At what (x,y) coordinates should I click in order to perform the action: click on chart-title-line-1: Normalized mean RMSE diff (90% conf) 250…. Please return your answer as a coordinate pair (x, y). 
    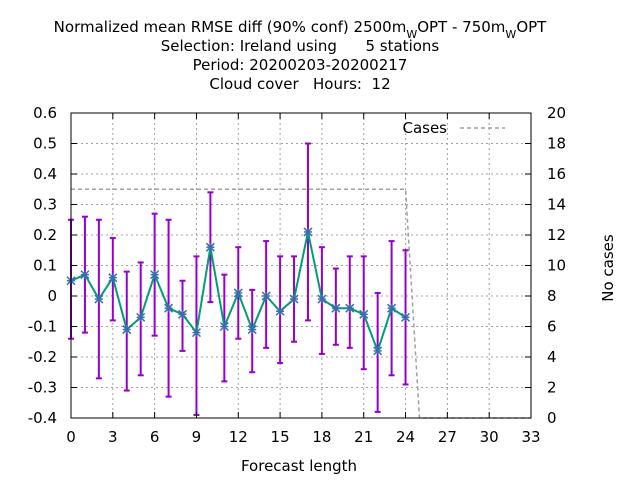
    Looking at the image, I should click on (300, 29).